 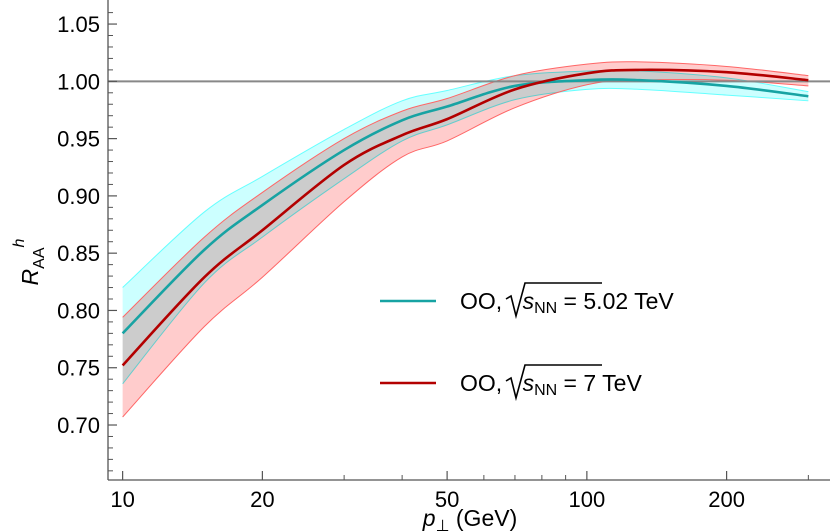 I want to click on legend-label-7tev: OO, sNN = 7 TeV, so click(x=551, y=384).